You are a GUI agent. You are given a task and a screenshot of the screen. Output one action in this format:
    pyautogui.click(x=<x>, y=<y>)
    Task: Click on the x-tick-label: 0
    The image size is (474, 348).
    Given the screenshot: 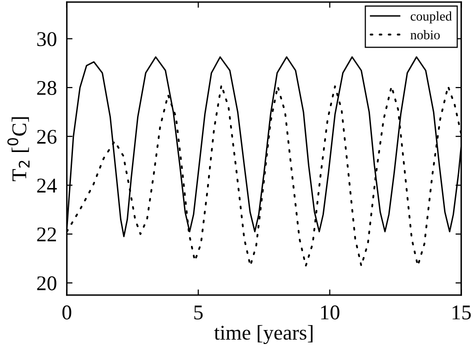 What is the action you would take?
    pyautogui.click(x=67, y=312)
    